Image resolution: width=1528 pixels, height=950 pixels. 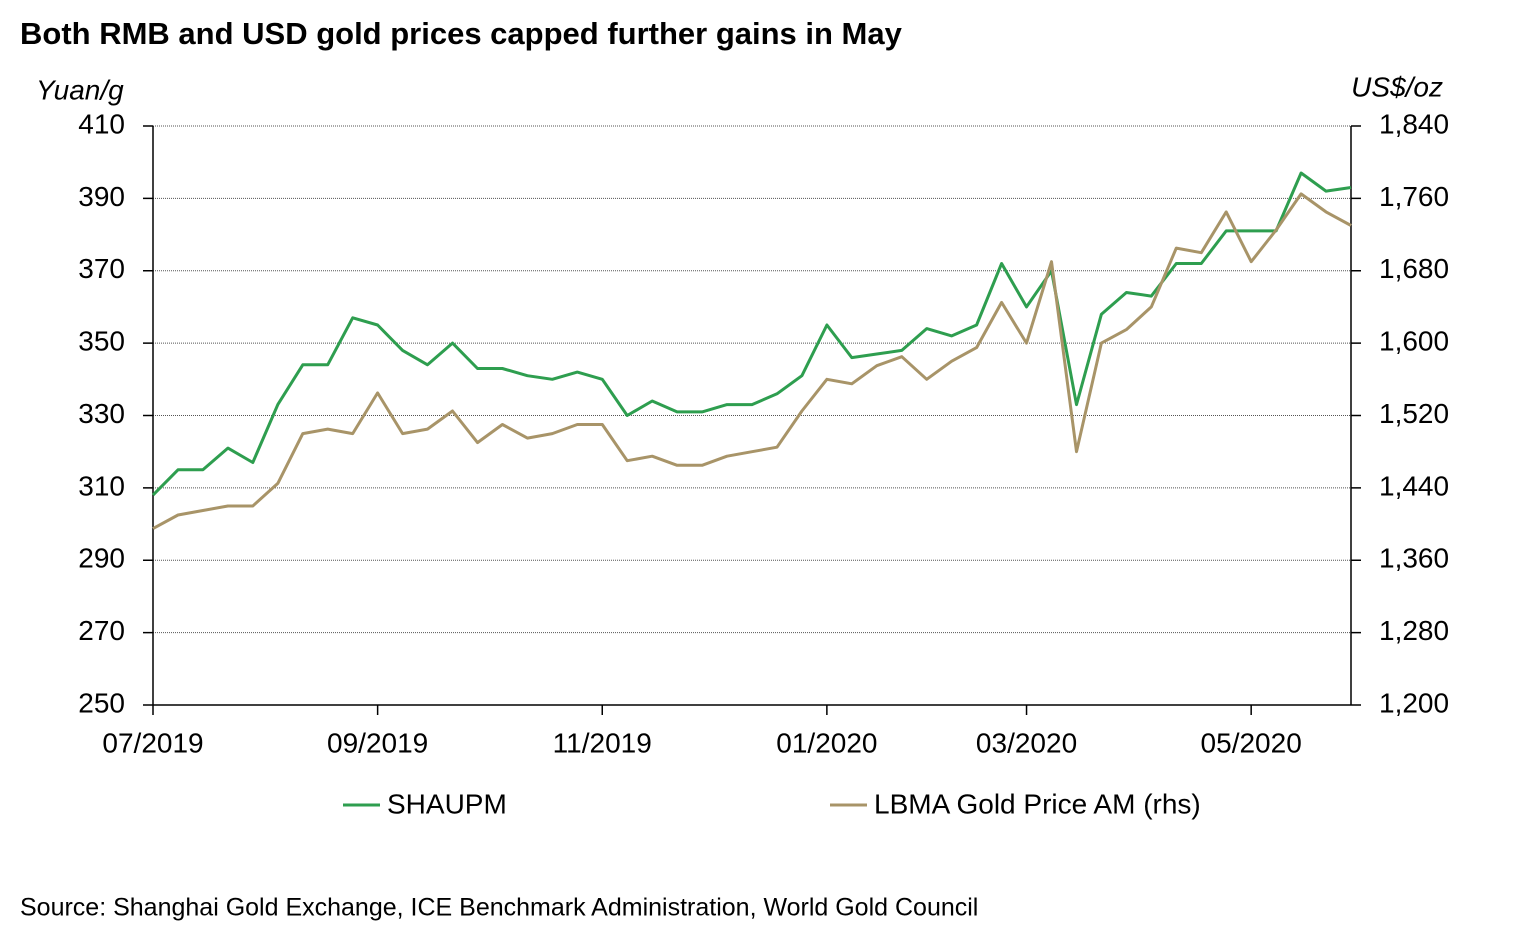 What do you see at coordinates (377, 742) in the screenshot?
I see `x-tick-label: 09/2019` at bounding box center [377, 742].